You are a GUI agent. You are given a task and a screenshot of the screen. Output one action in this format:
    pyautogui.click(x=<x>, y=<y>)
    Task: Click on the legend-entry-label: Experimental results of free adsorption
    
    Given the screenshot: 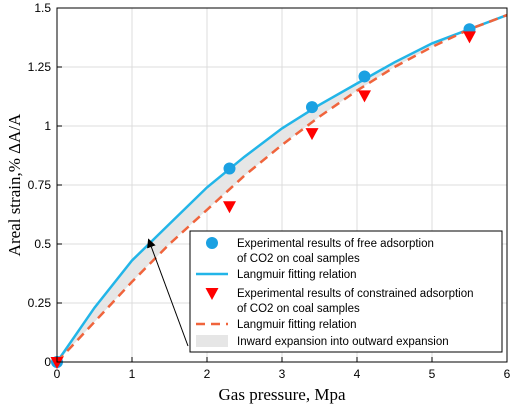 What is the action you would take?
    pyautogui.click(x=335, y=244)
    